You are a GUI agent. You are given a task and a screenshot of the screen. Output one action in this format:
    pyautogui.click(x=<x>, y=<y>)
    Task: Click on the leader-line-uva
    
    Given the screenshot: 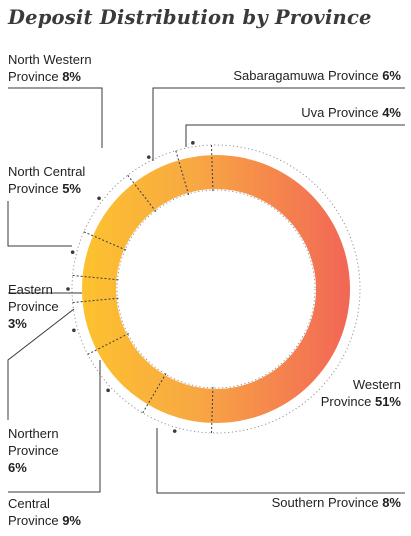 What is the action you would take?
    pyautogui.click(x=295, y=135)
    